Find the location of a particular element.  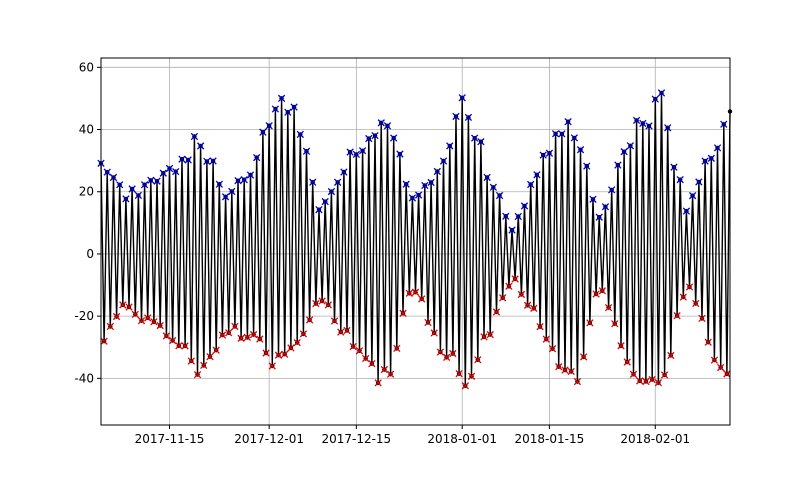

x-tick-label: 2017-11-15 is located at coordinates (170, 439).